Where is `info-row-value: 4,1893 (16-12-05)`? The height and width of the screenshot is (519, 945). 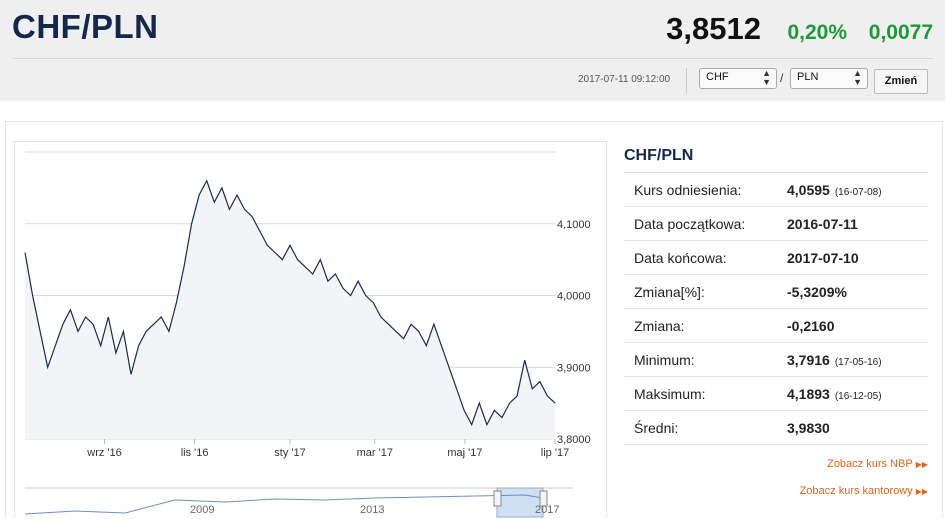 info-row-value: 4,1893 (16-12-05) is located at coordinates (834, 394).